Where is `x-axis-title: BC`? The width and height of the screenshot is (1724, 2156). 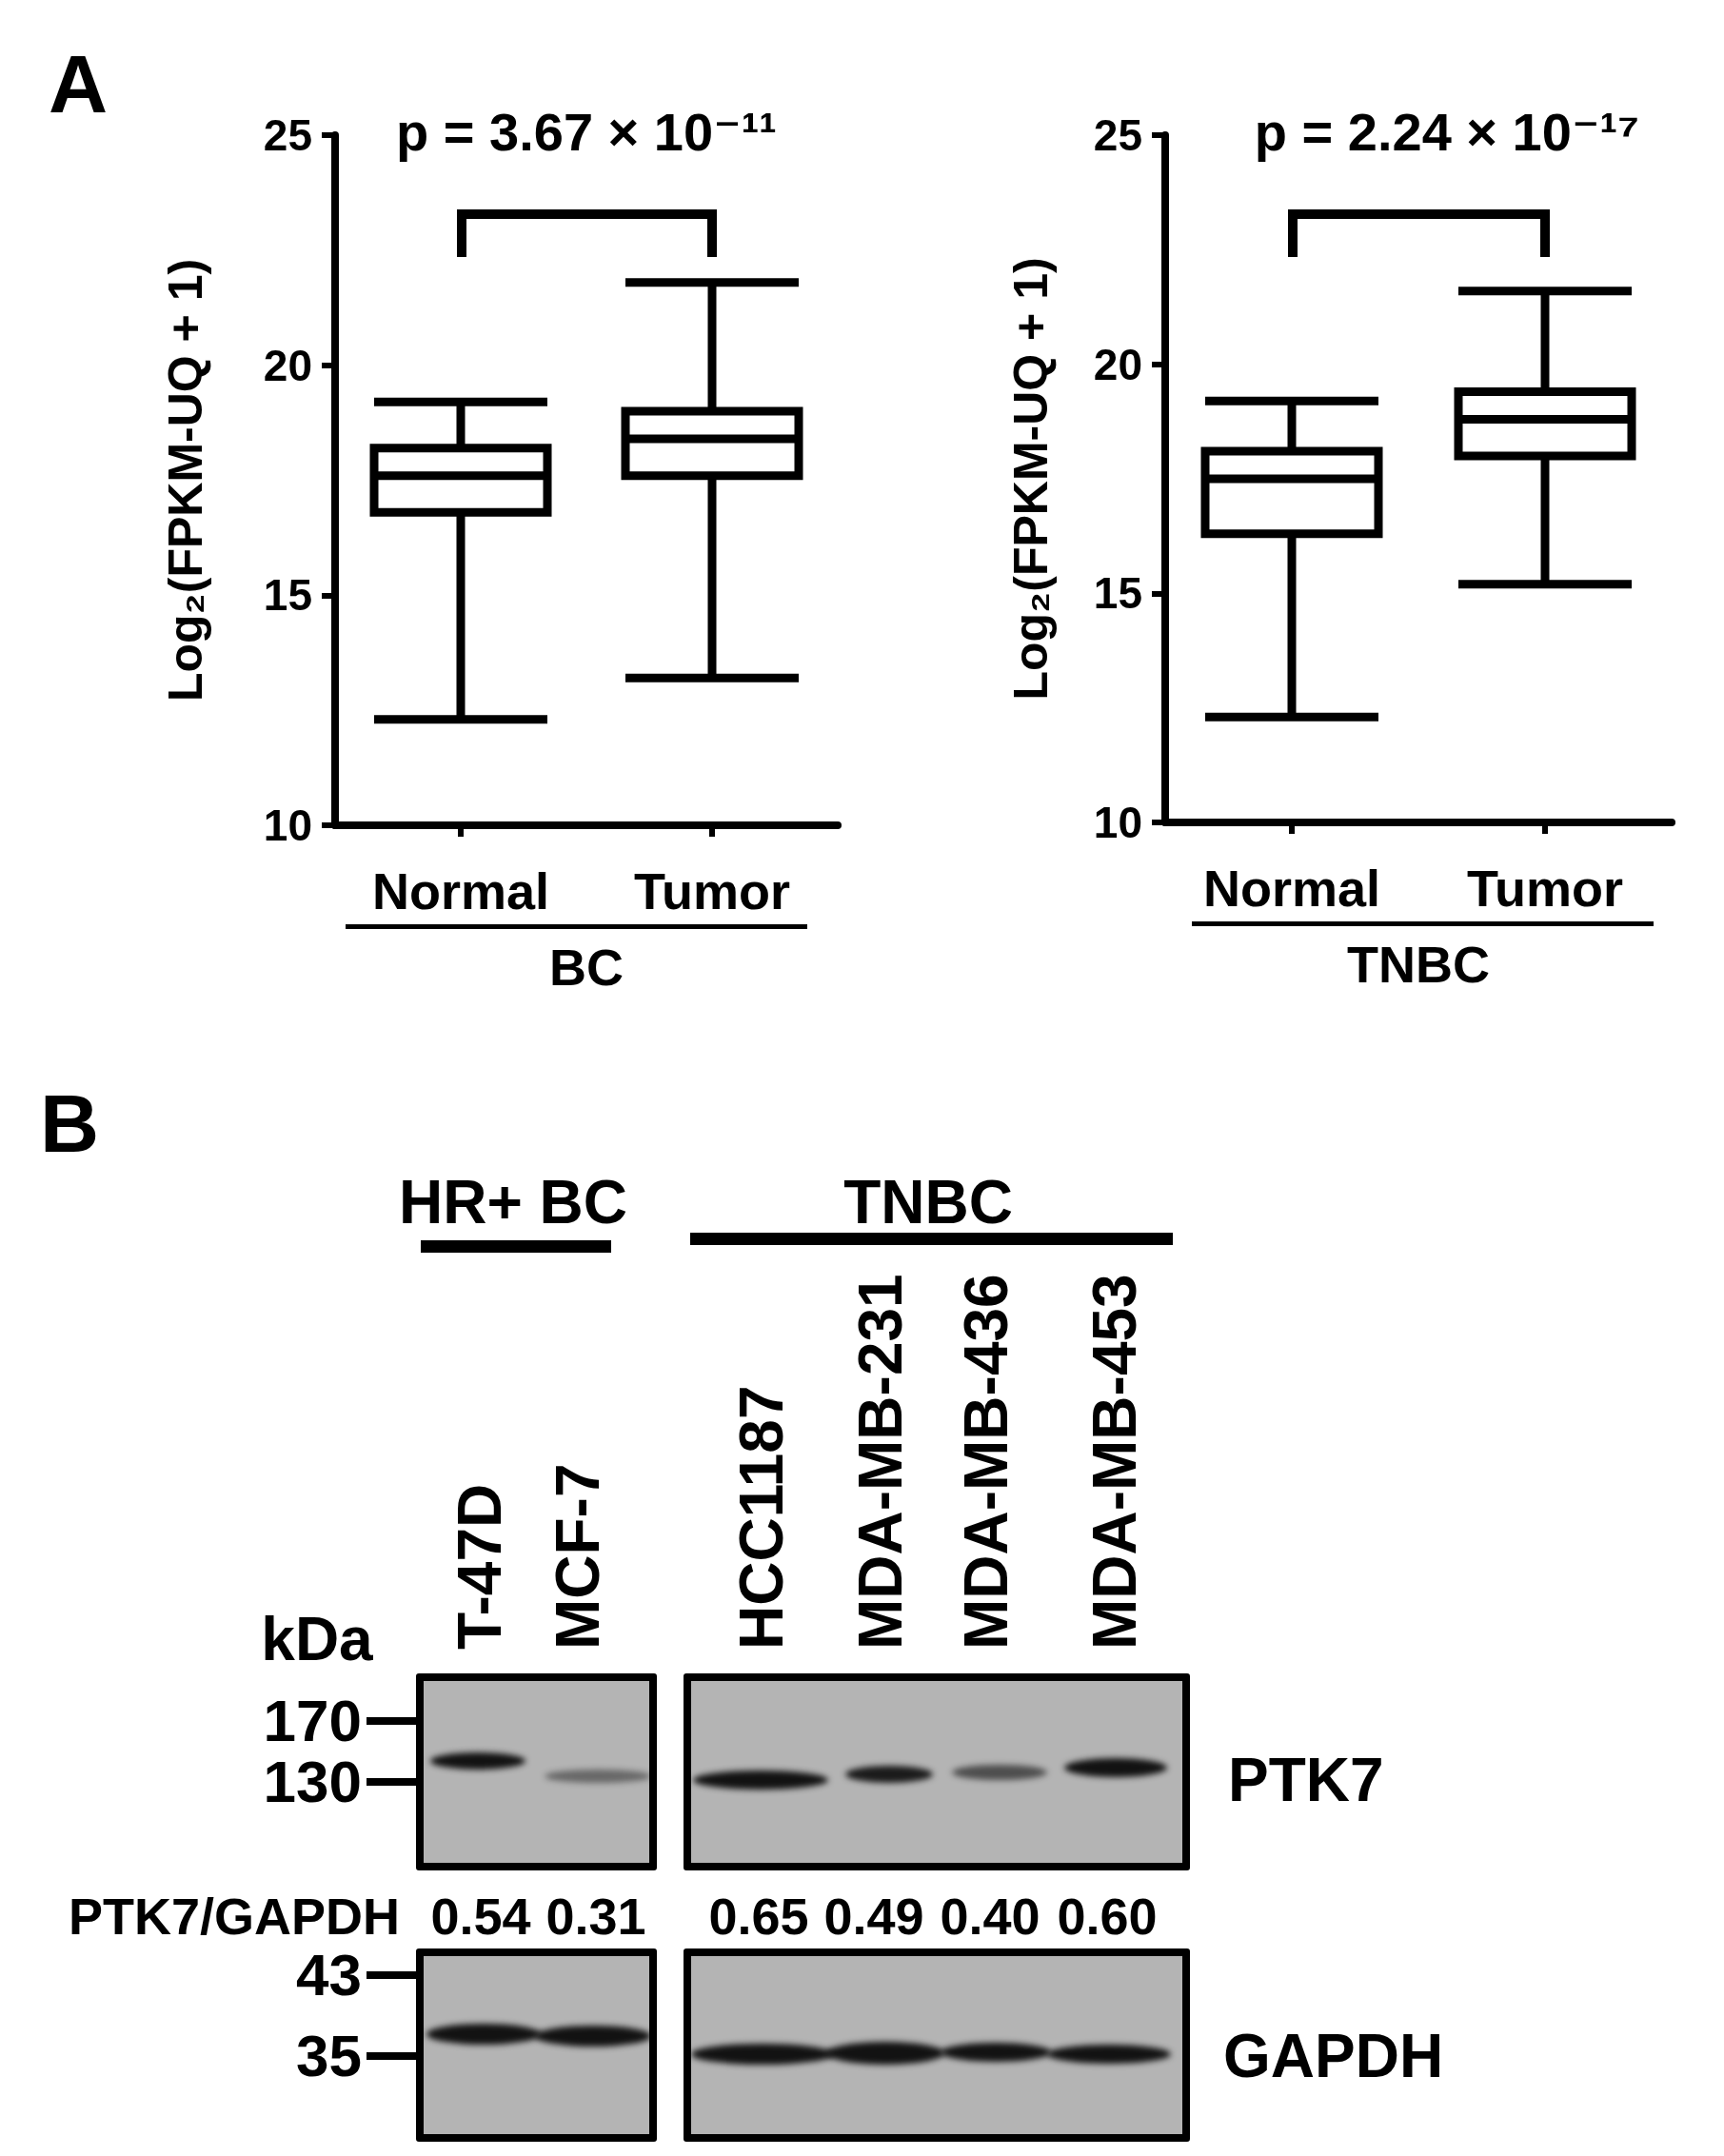
x-axis-title: BC is located at coordinates (586, 967).